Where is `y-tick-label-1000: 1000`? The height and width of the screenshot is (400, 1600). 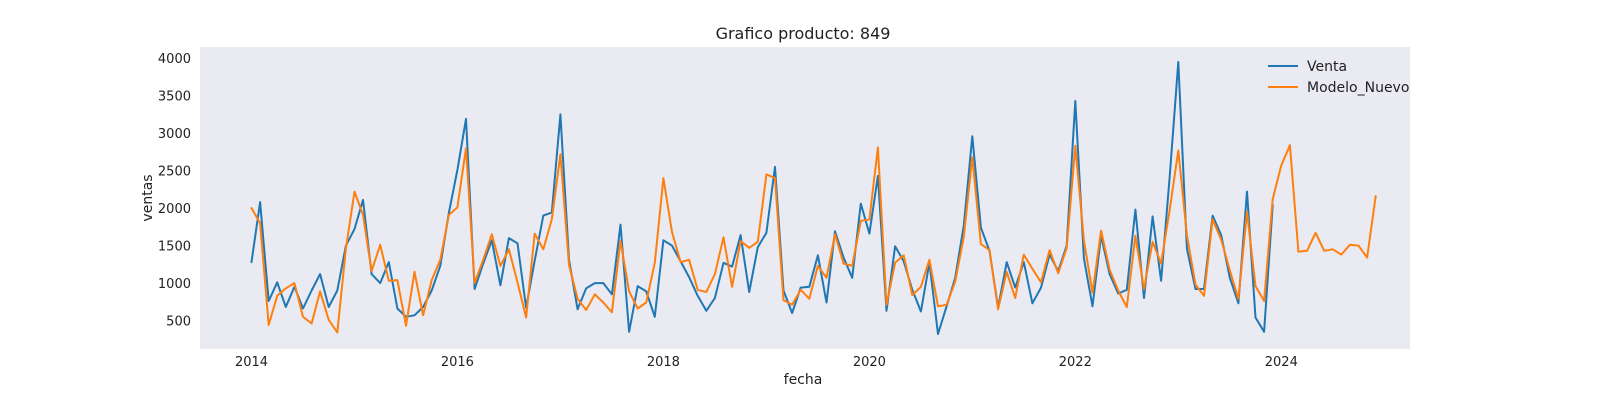 y-tick-label-1000: 1000 is located at coordinates (174, 284).